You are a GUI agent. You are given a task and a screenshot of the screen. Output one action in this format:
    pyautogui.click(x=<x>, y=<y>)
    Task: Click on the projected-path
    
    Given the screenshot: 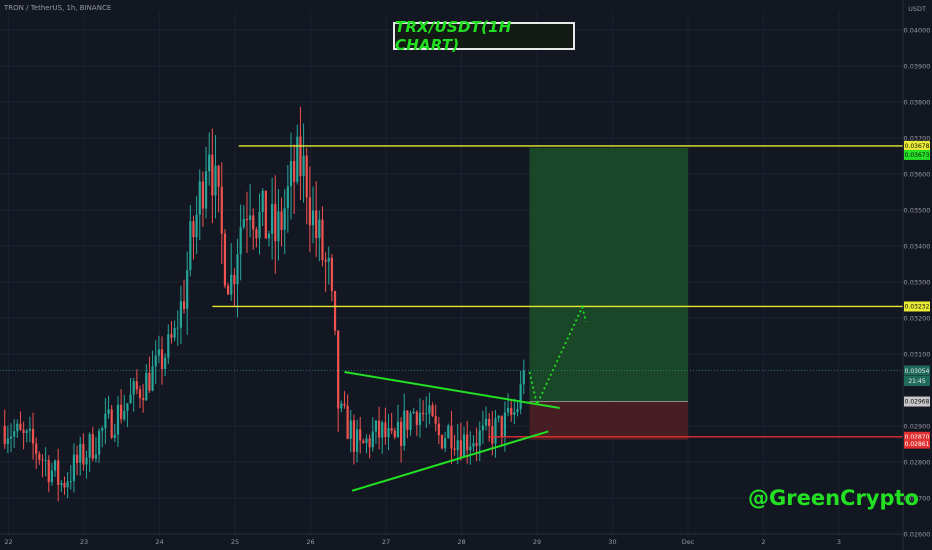 What is the action you would take?
    pyautogui.click(x=557, y=356)
    